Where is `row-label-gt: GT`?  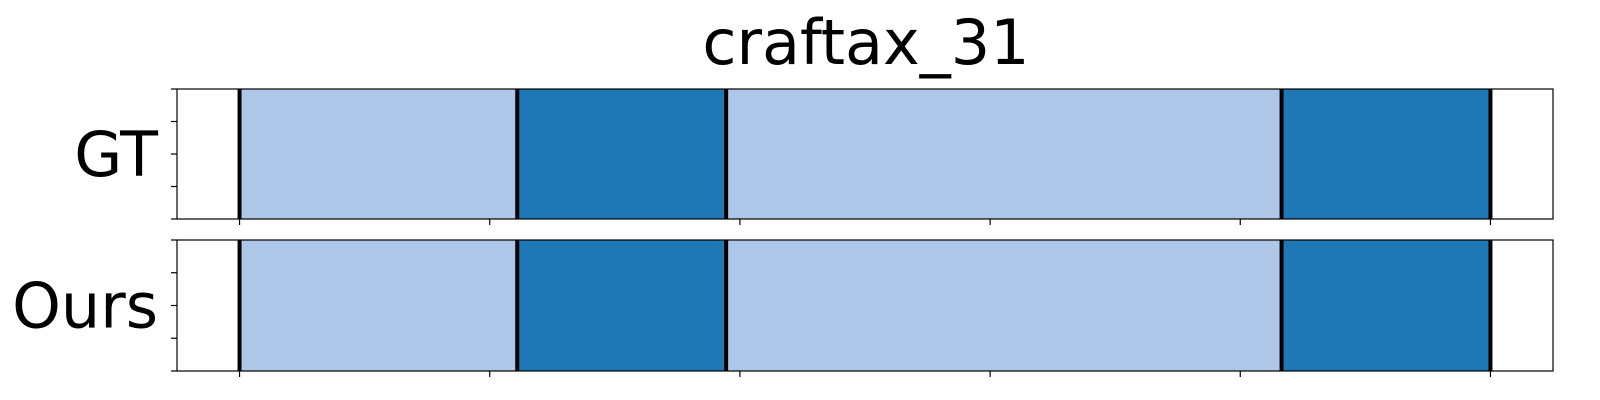
row-label-gt: GT is located at coordinates (116, 154).